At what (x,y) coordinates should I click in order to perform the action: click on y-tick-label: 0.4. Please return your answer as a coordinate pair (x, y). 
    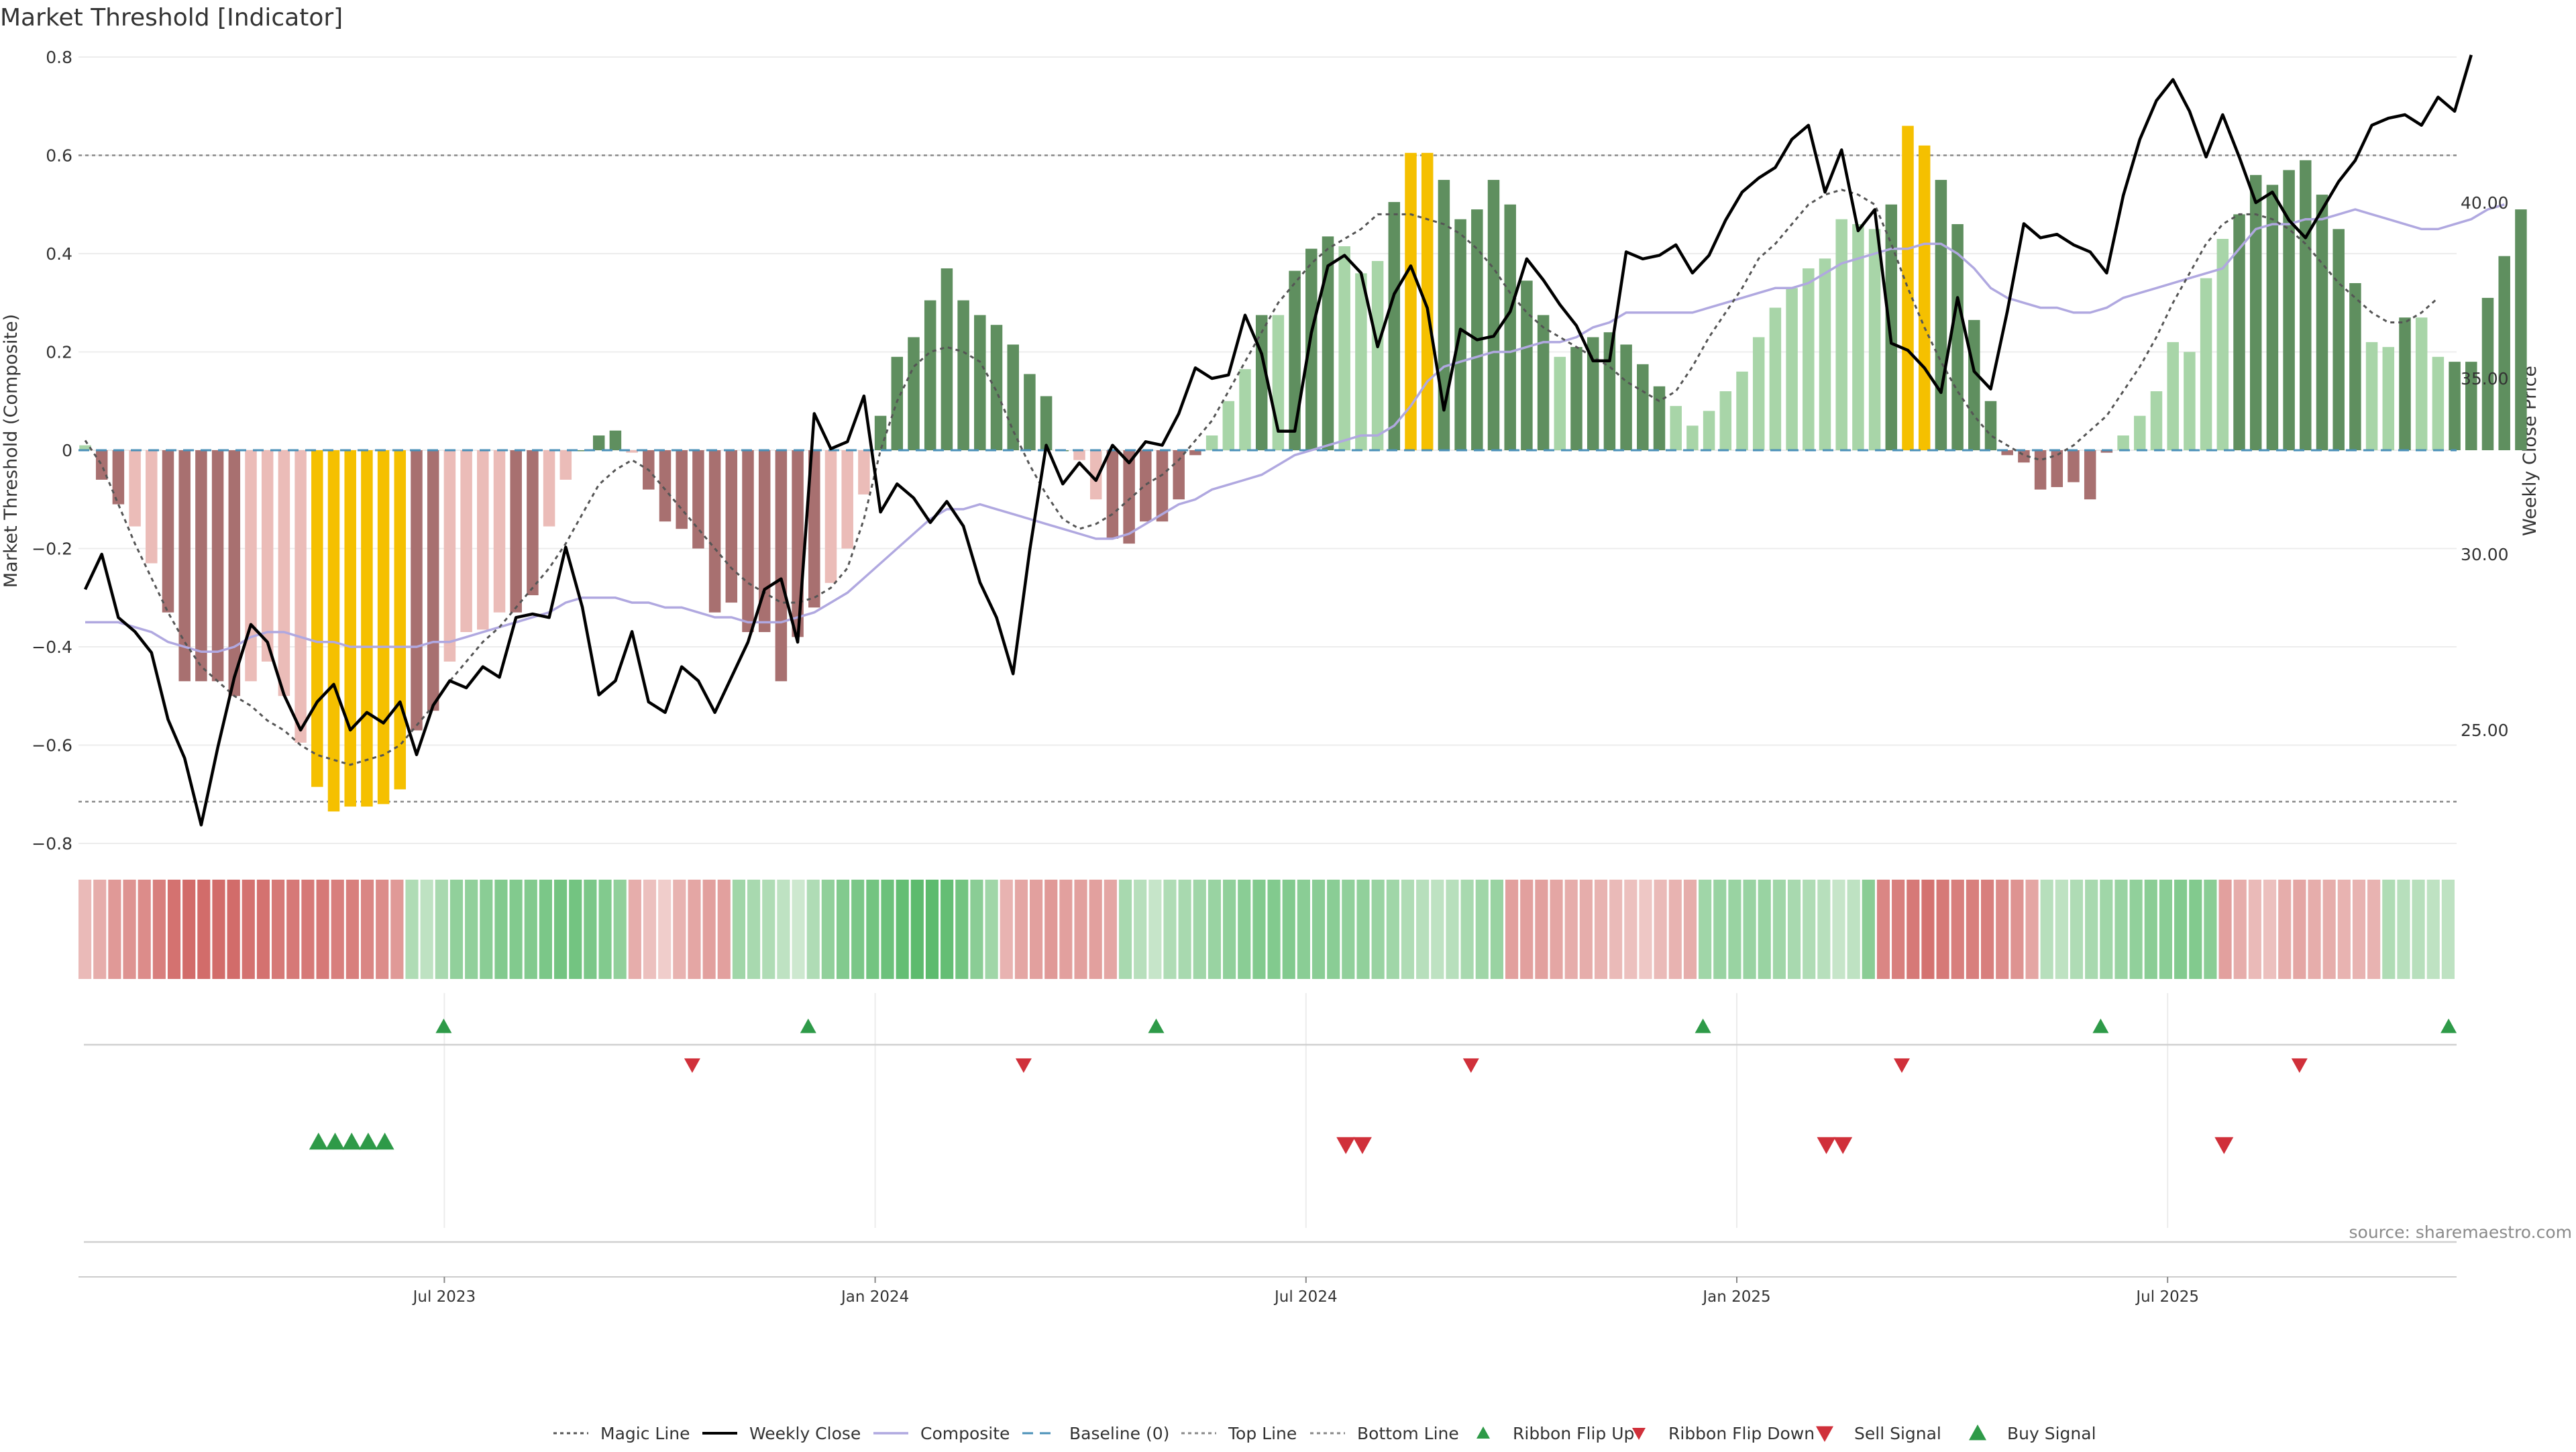
    Looking at the image, I should click on (59, 254).